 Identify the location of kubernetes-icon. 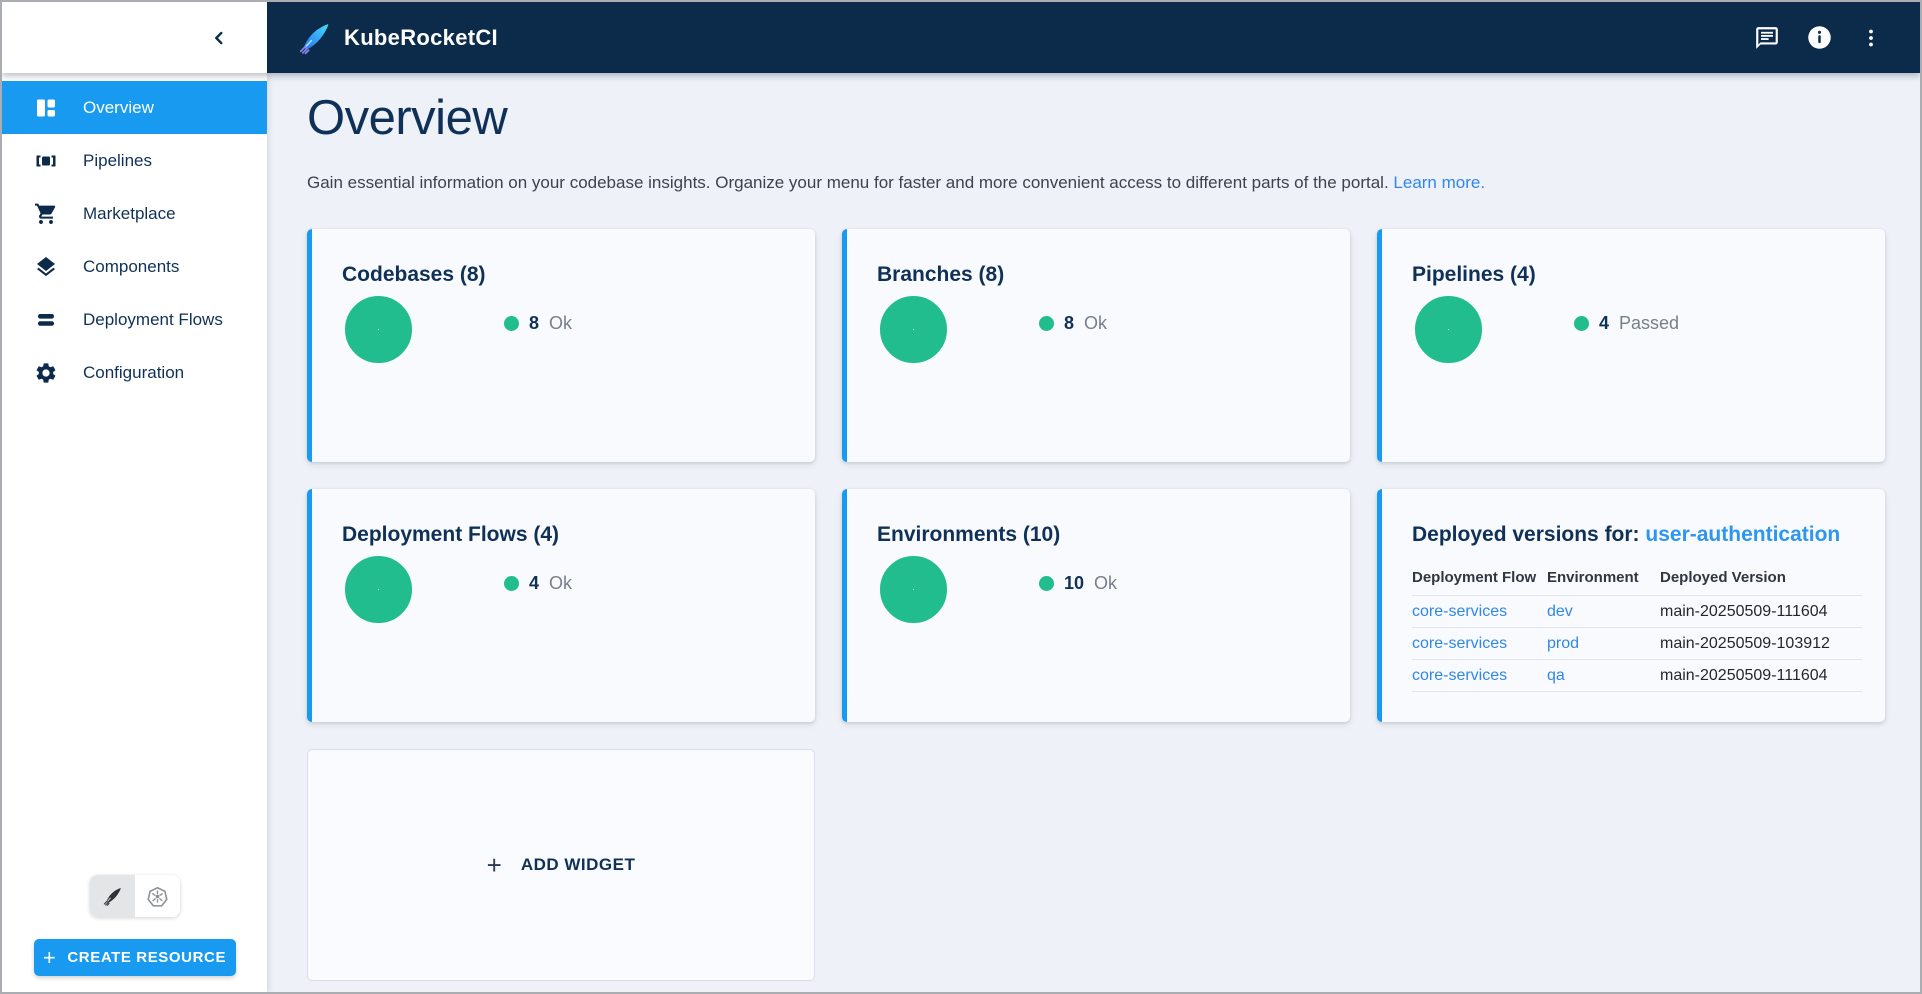
(157, 896).